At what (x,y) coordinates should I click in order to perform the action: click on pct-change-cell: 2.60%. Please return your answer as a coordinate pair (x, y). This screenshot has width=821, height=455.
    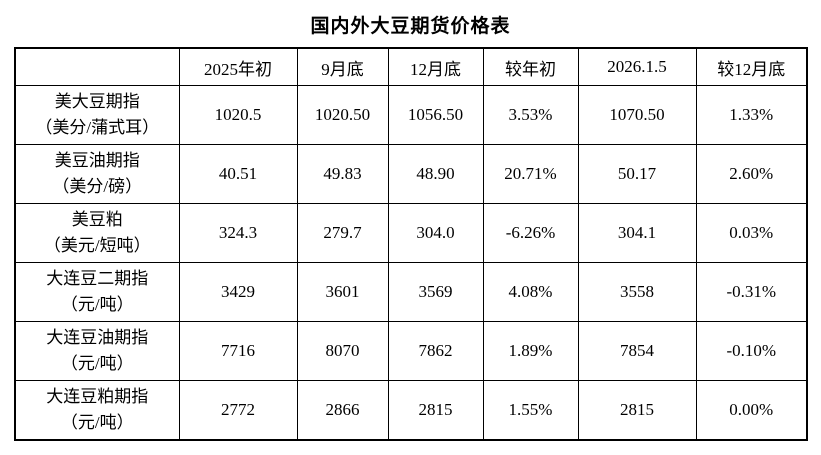
    Looking at the image, I should click on (751, 174).